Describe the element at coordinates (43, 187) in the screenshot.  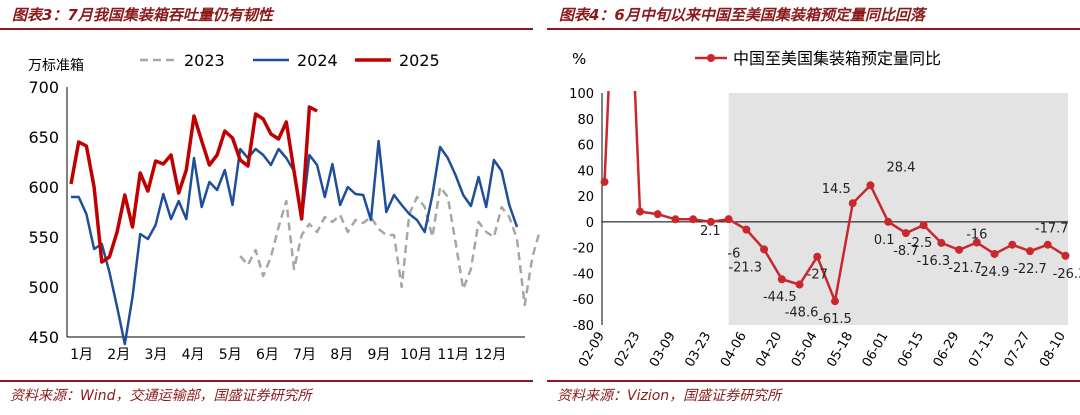
I see `left-y-tick-label: 600` at that location.